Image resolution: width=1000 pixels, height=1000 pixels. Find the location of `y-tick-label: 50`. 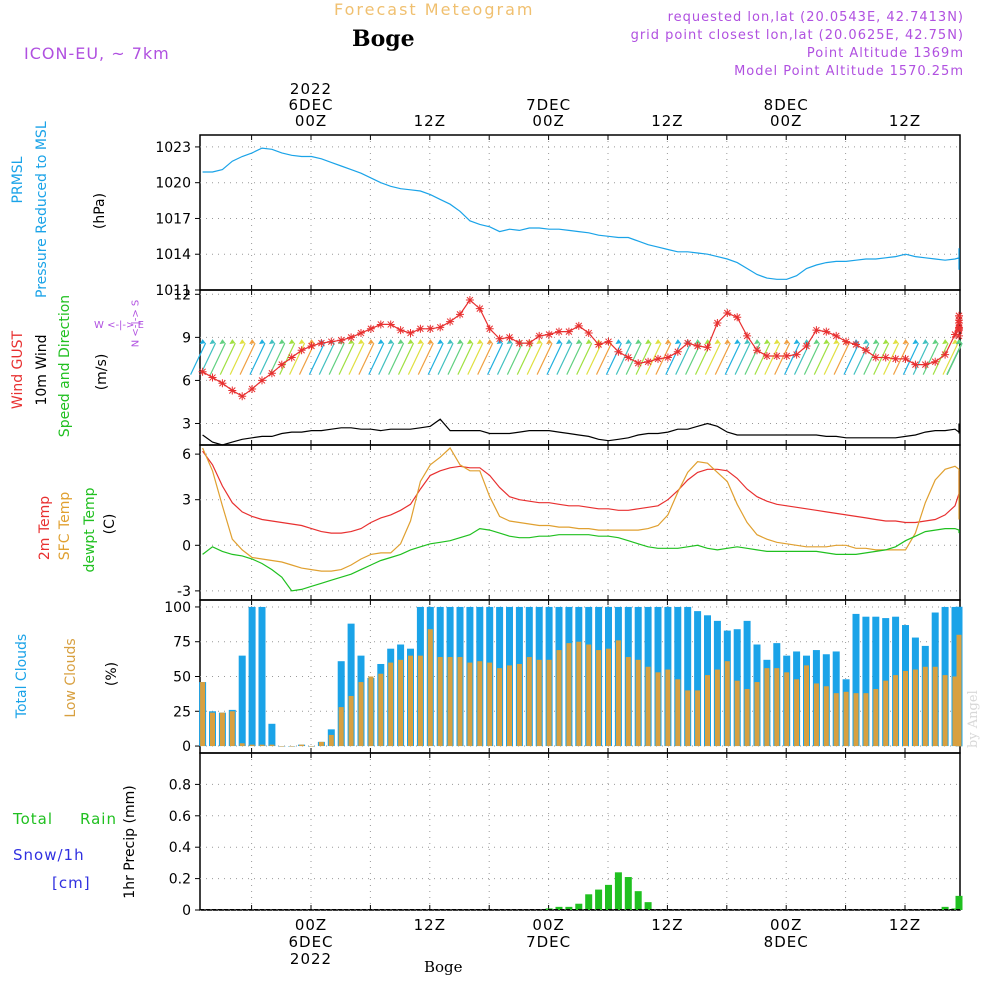

y-tick-label: 50 is located at coordinates (182, 678).